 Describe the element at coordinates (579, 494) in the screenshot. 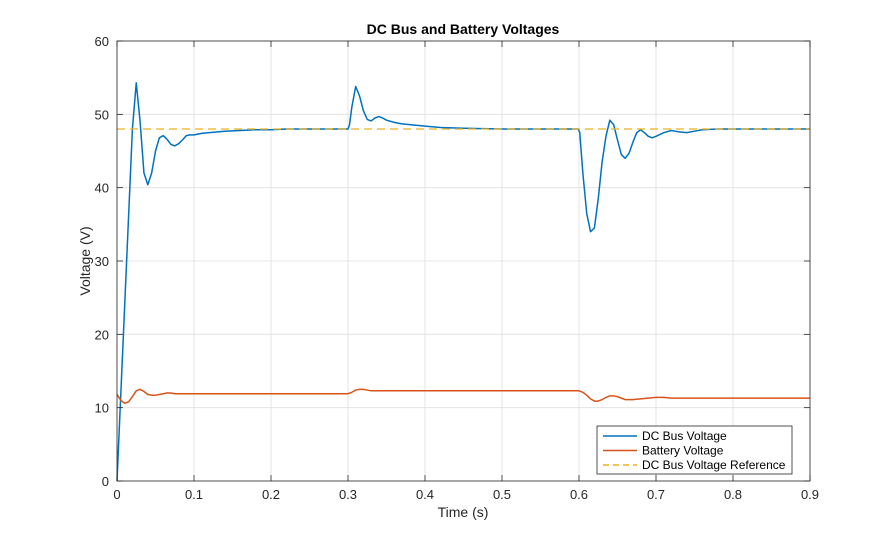

I see `x-tick-label: 0.6` at that location.